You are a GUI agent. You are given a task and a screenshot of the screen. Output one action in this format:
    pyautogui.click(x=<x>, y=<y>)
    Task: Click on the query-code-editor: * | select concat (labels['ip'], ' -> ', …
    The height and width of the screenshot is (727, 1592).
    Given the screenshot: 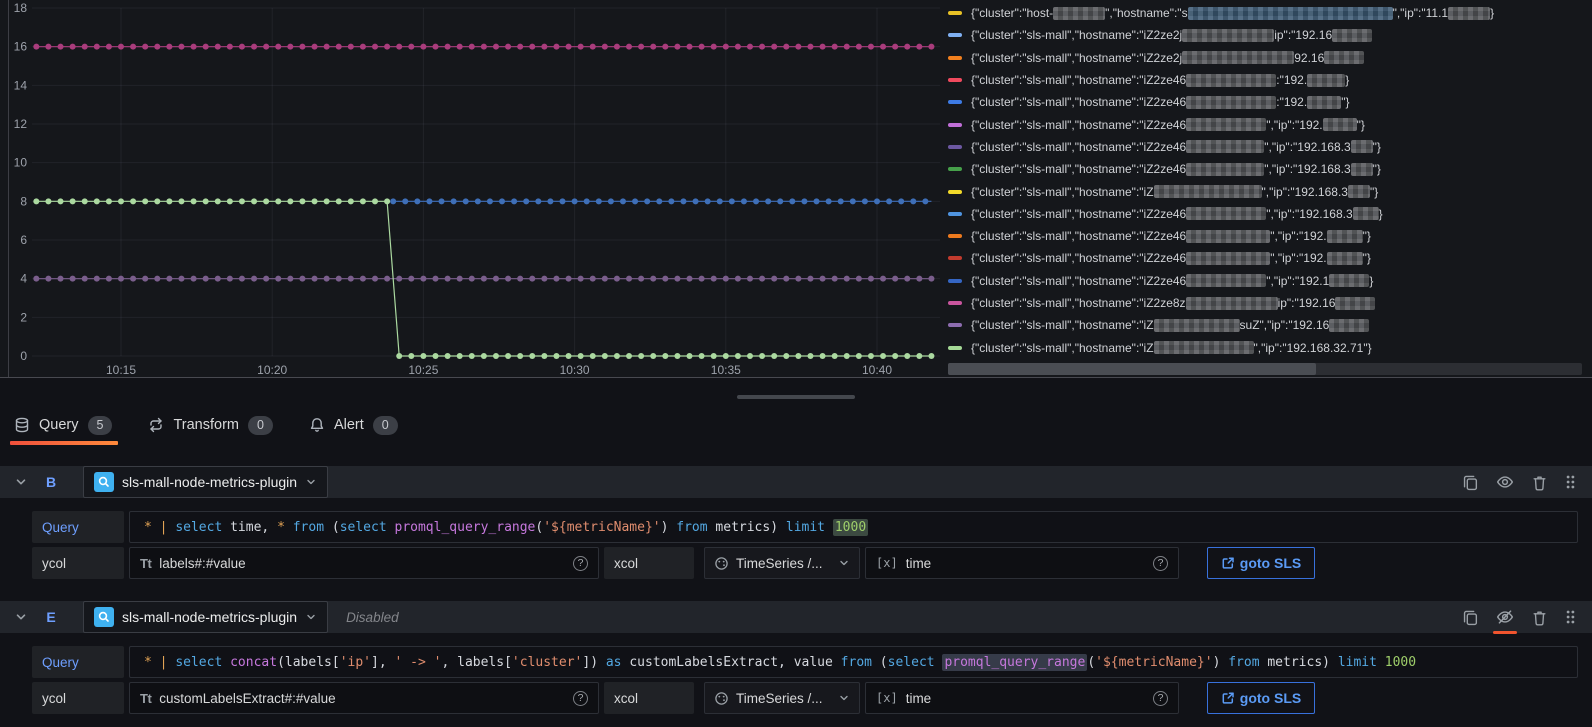 What is the action you would take?
    pyautogui.click(x=853, y=662)
    